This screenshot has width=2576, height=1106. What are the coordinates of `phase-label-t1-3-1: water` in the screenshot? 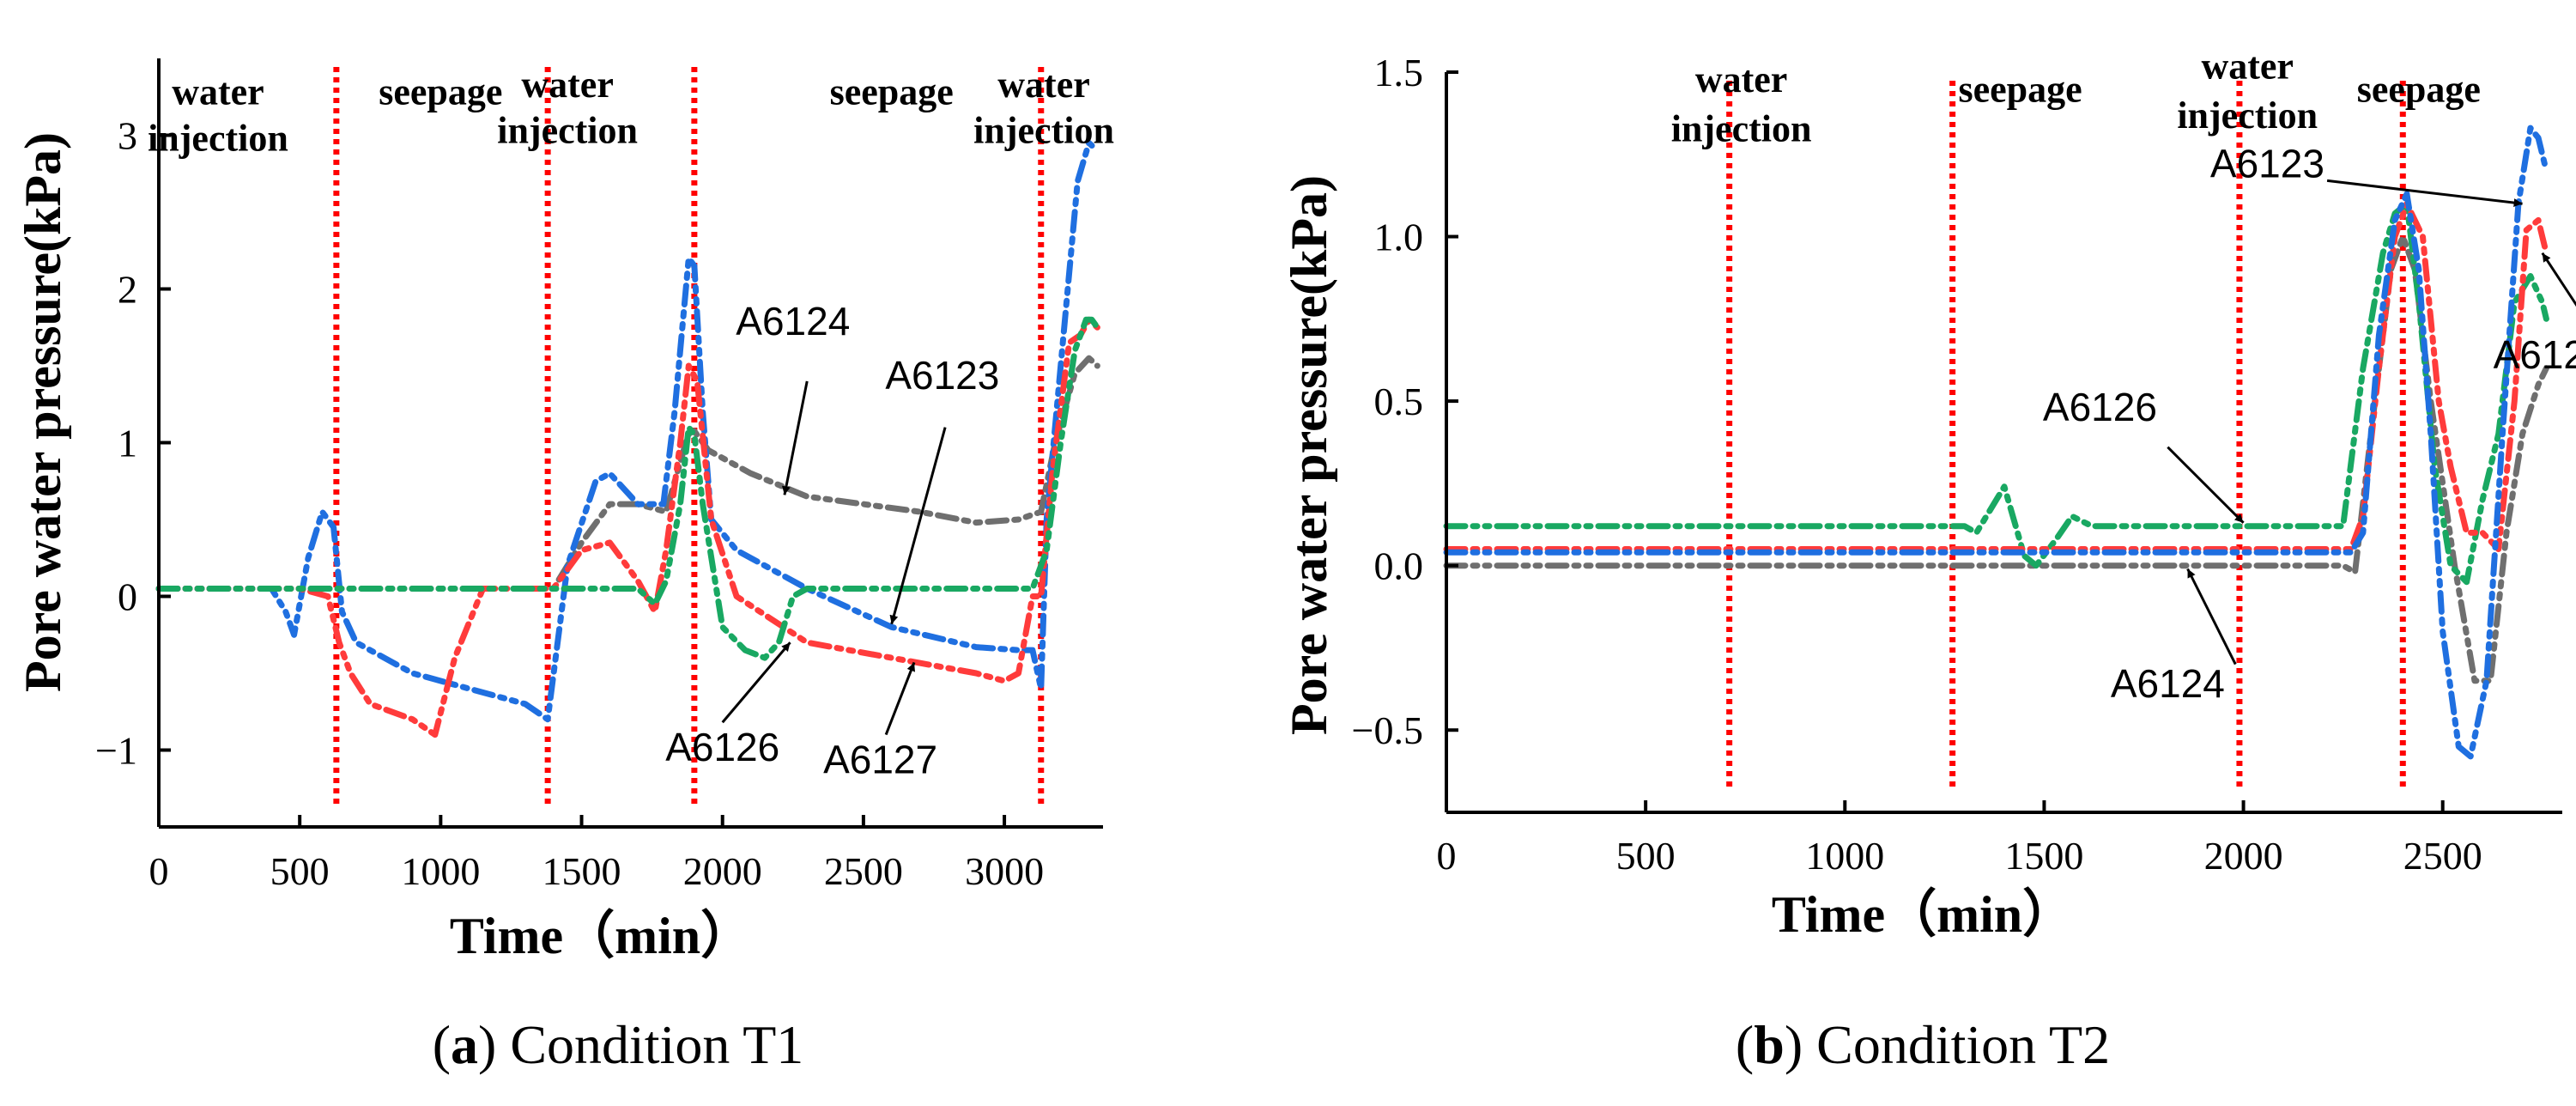 It's located at (567, 85).